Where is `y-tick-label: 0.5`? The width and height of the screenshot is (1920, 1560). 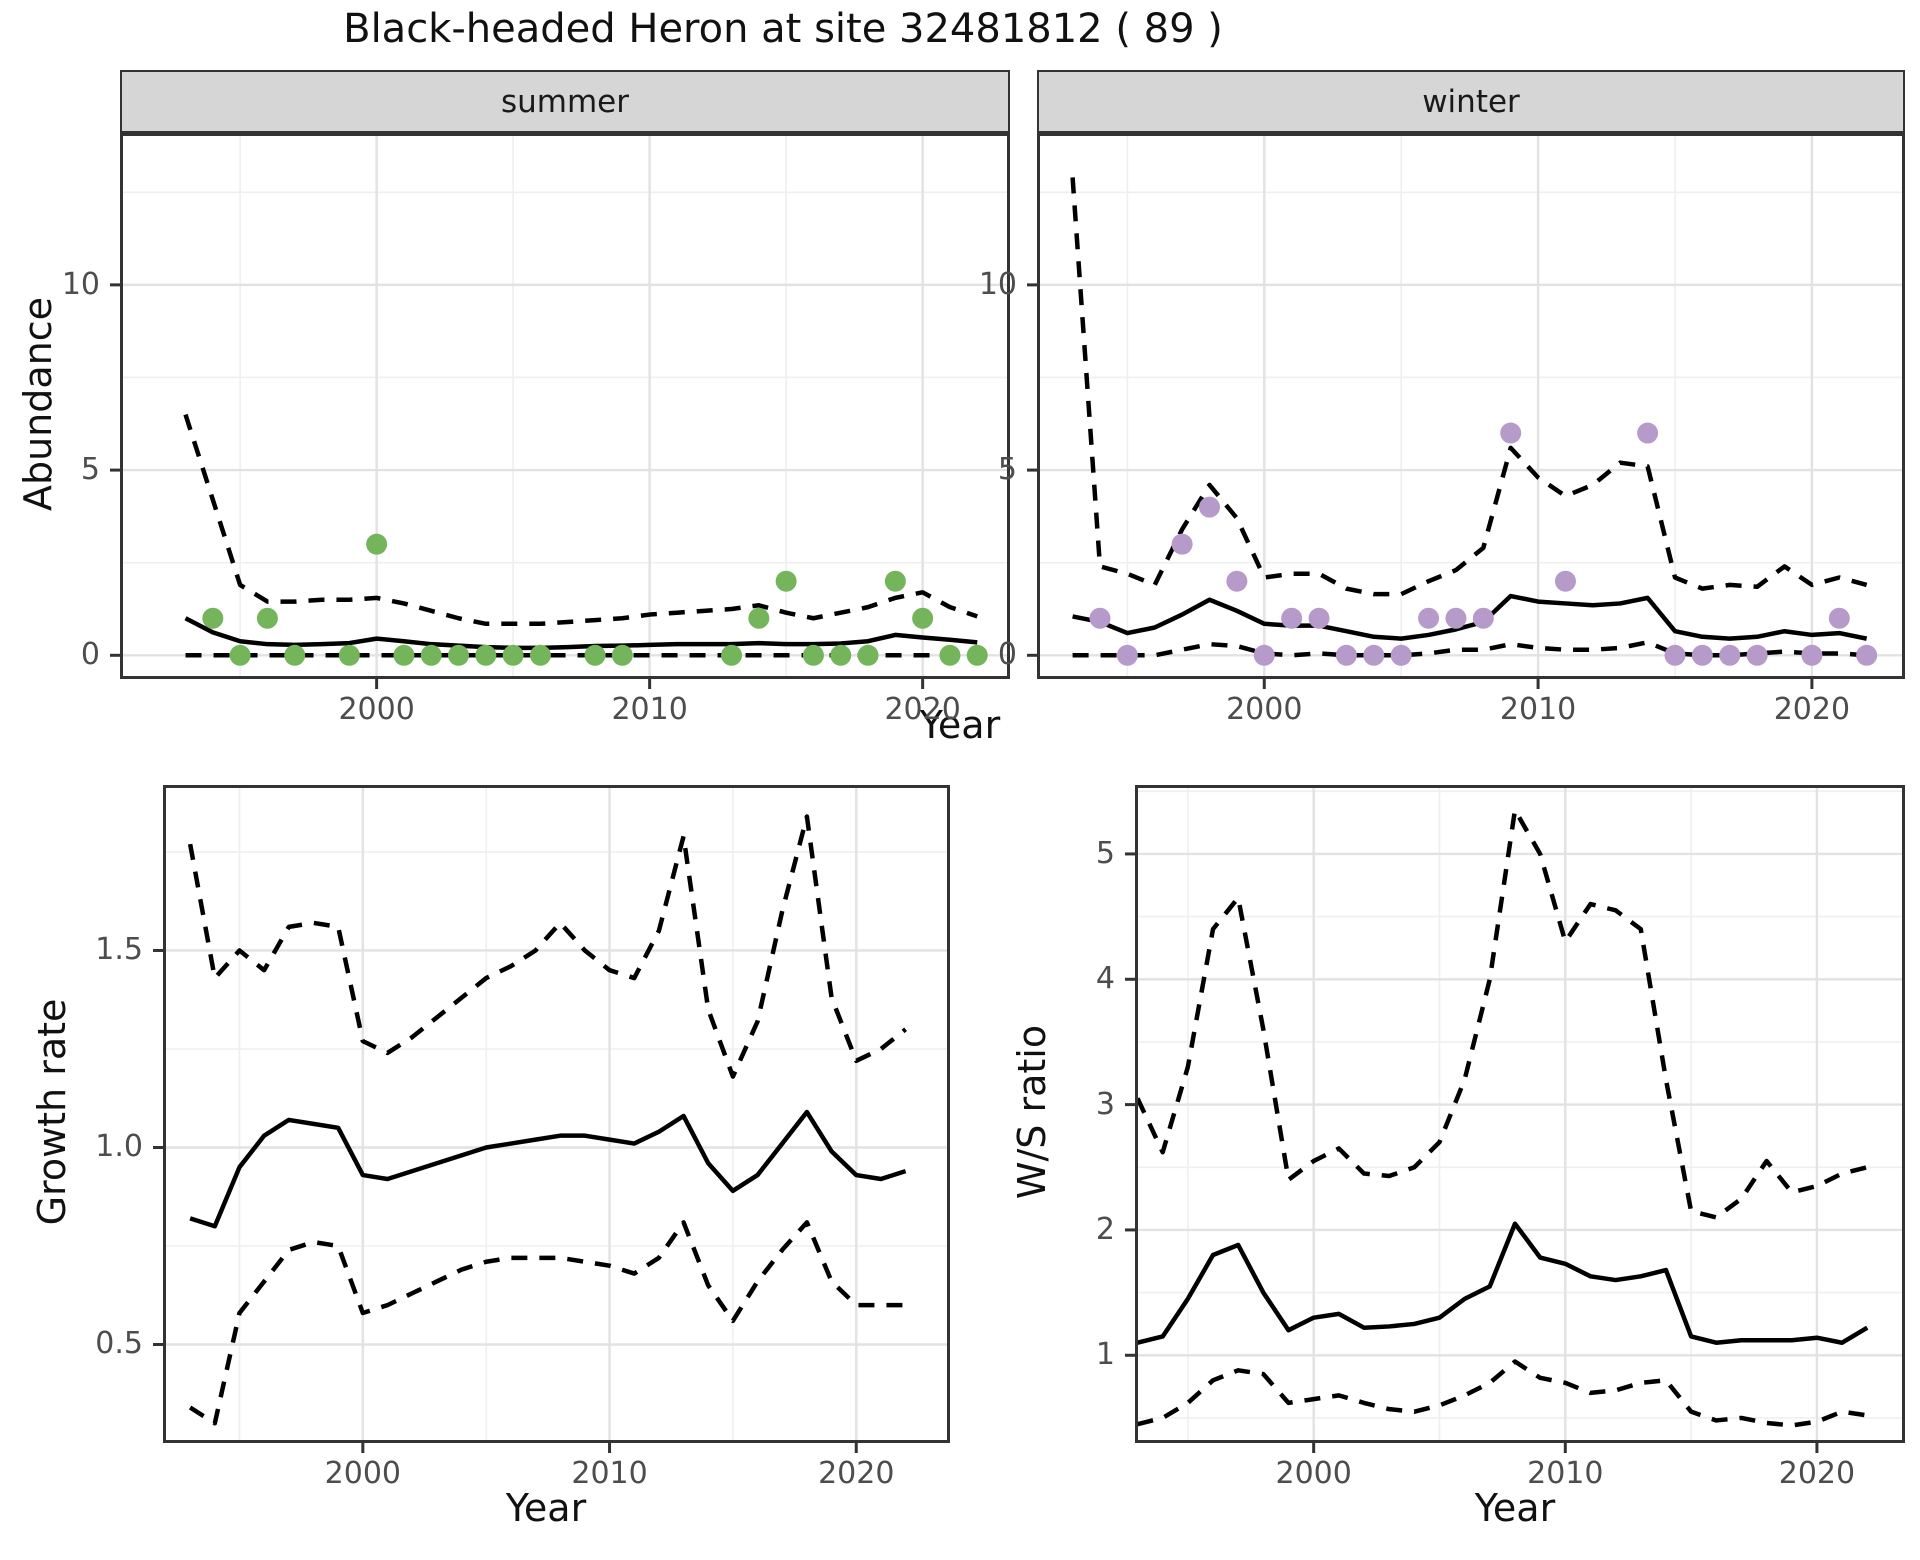 y-tick-label: 0.5 is located at coordinates (119, 1344).